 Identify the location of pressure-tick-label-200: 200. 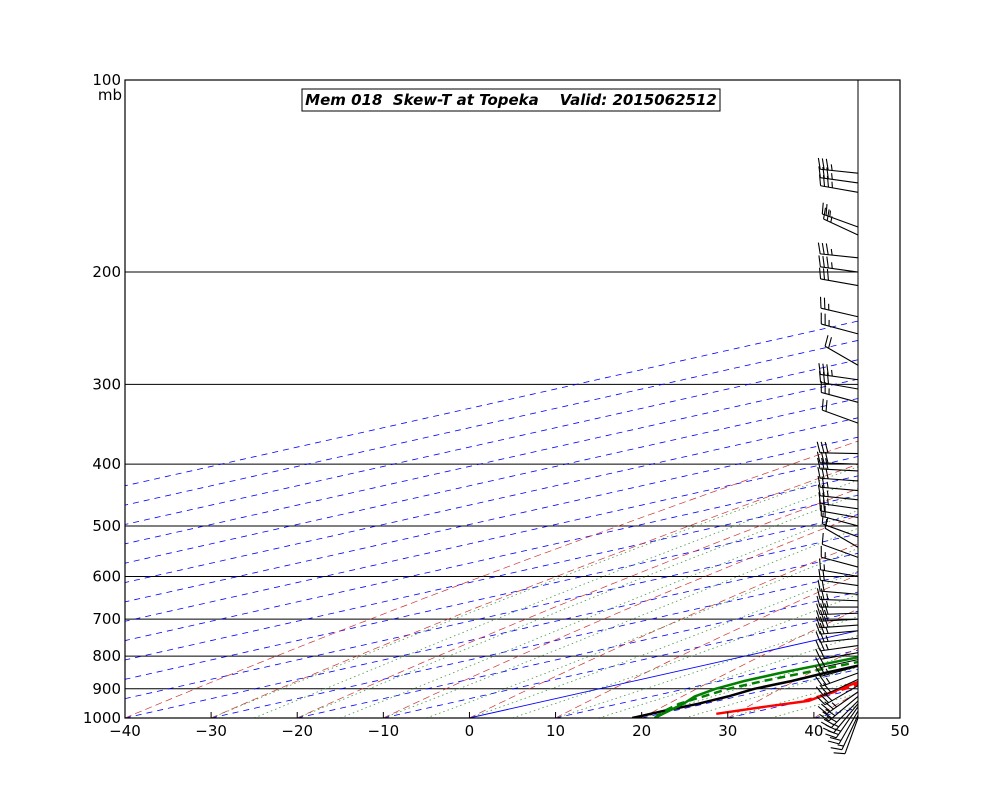
(106, 272).